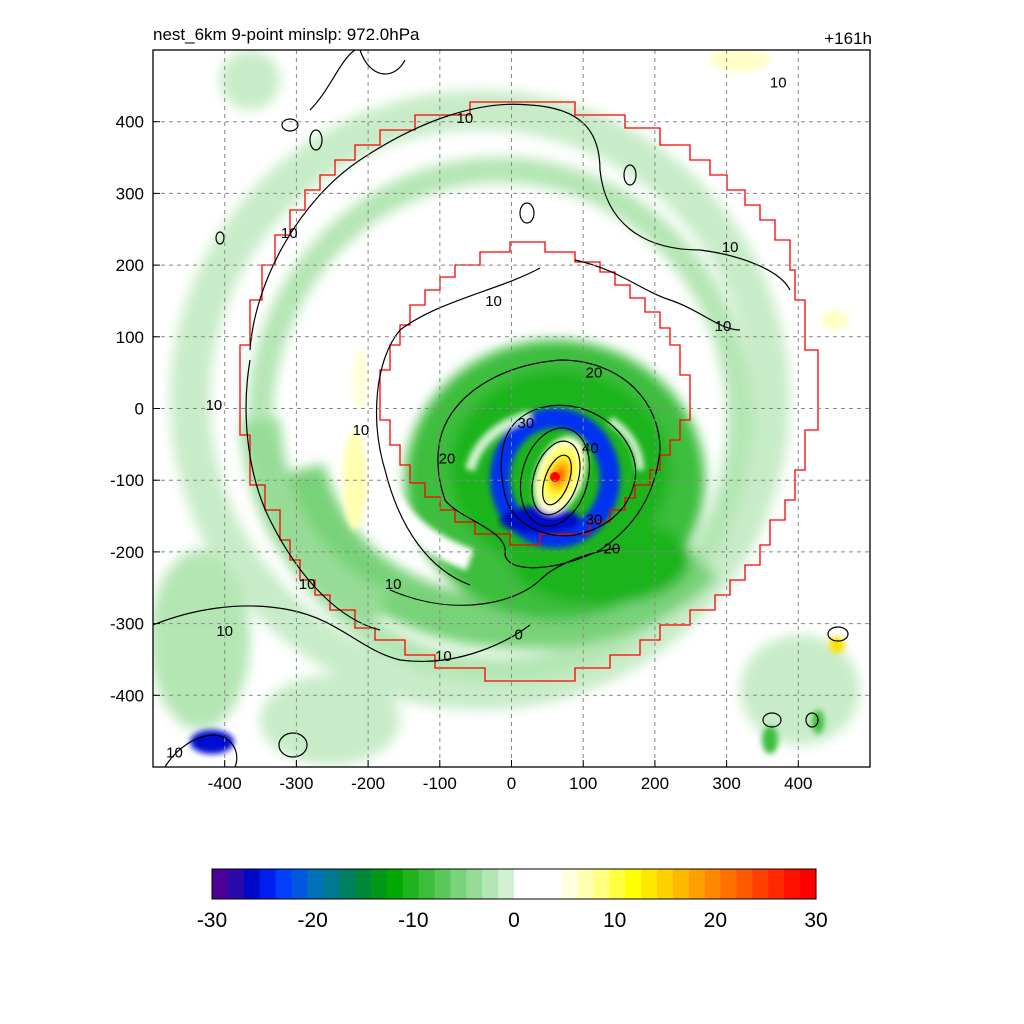 This screenshot has width=1024, height=1024. Describe the element at coordinates (313, 495) in the screenshot. I see `contour-10-west` at that location.